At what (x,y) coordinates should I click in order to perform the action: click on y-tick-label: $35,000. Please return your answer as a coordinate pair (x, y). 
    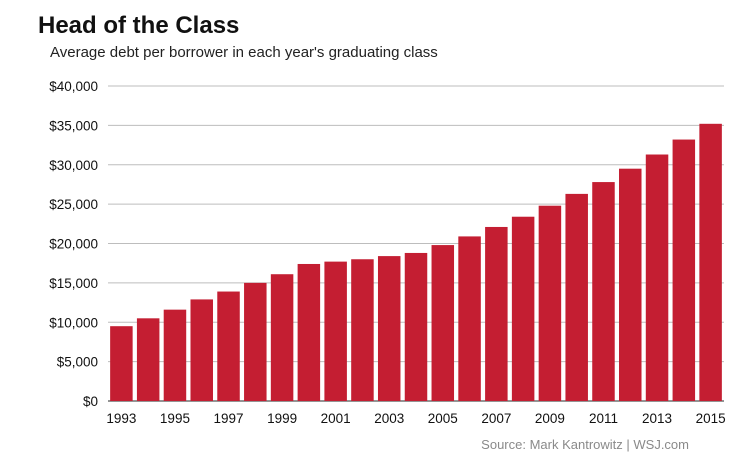
    Looking at the image, I should click on (73, 125).